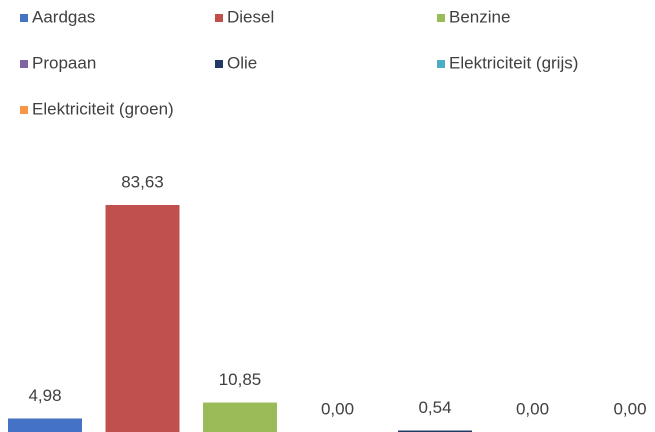 Image resolution: width=655 pixels, height=432 pixels. I want to click on legend-label: Propaan, so click(64, 62).